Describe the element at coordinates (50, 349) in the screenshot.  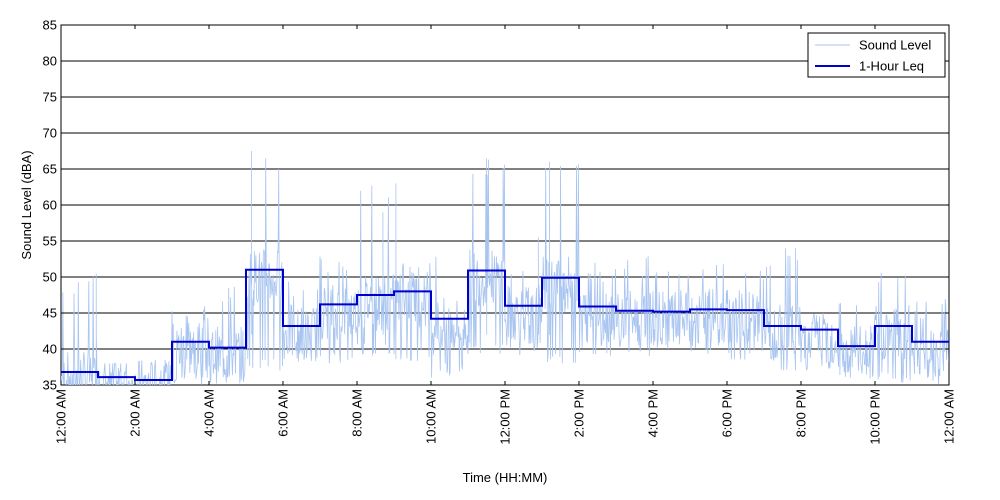
I see `y-tick-label: 40` at that location.